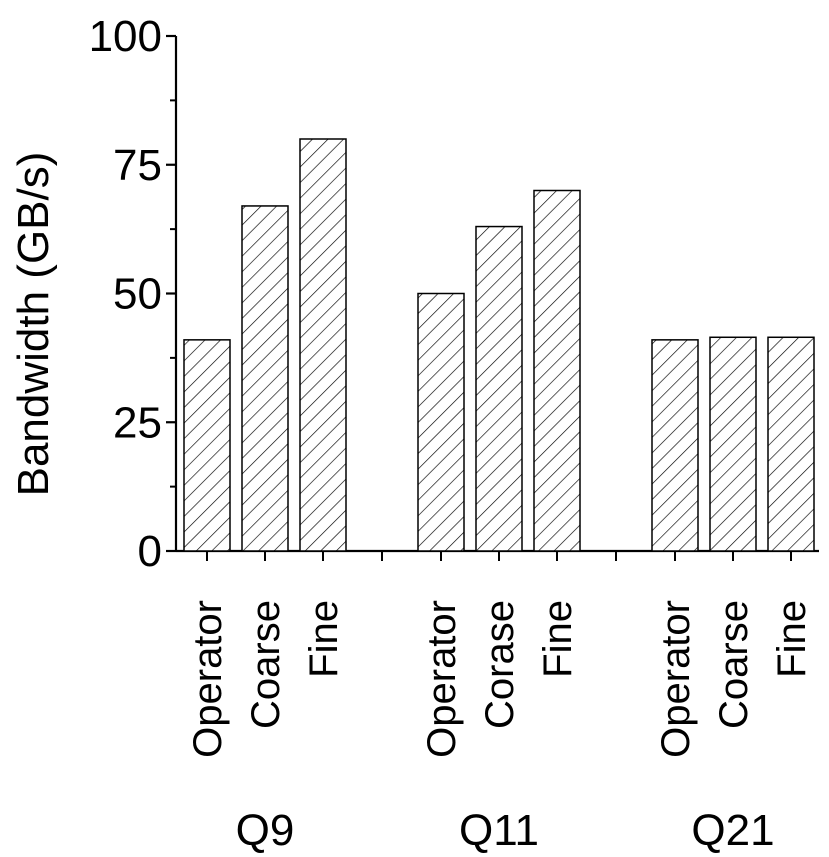 This screenshot has height=857, width=829. What do you see at coordinates (137, 165) in the screenshot?
I see `y-tick-label: 75` at bounding box center [137, 165].